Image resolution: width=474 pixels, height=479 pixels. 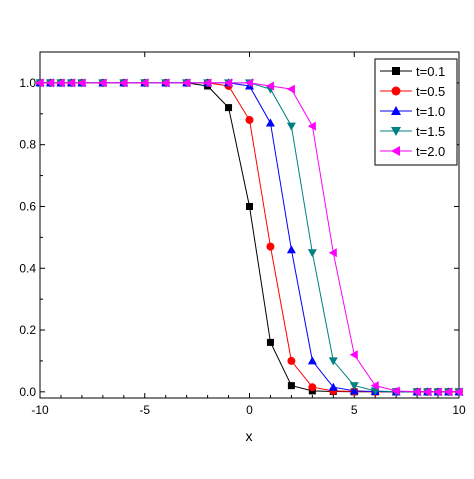 I want to click on x-tick-label: -5, so click(x=144, y=410).